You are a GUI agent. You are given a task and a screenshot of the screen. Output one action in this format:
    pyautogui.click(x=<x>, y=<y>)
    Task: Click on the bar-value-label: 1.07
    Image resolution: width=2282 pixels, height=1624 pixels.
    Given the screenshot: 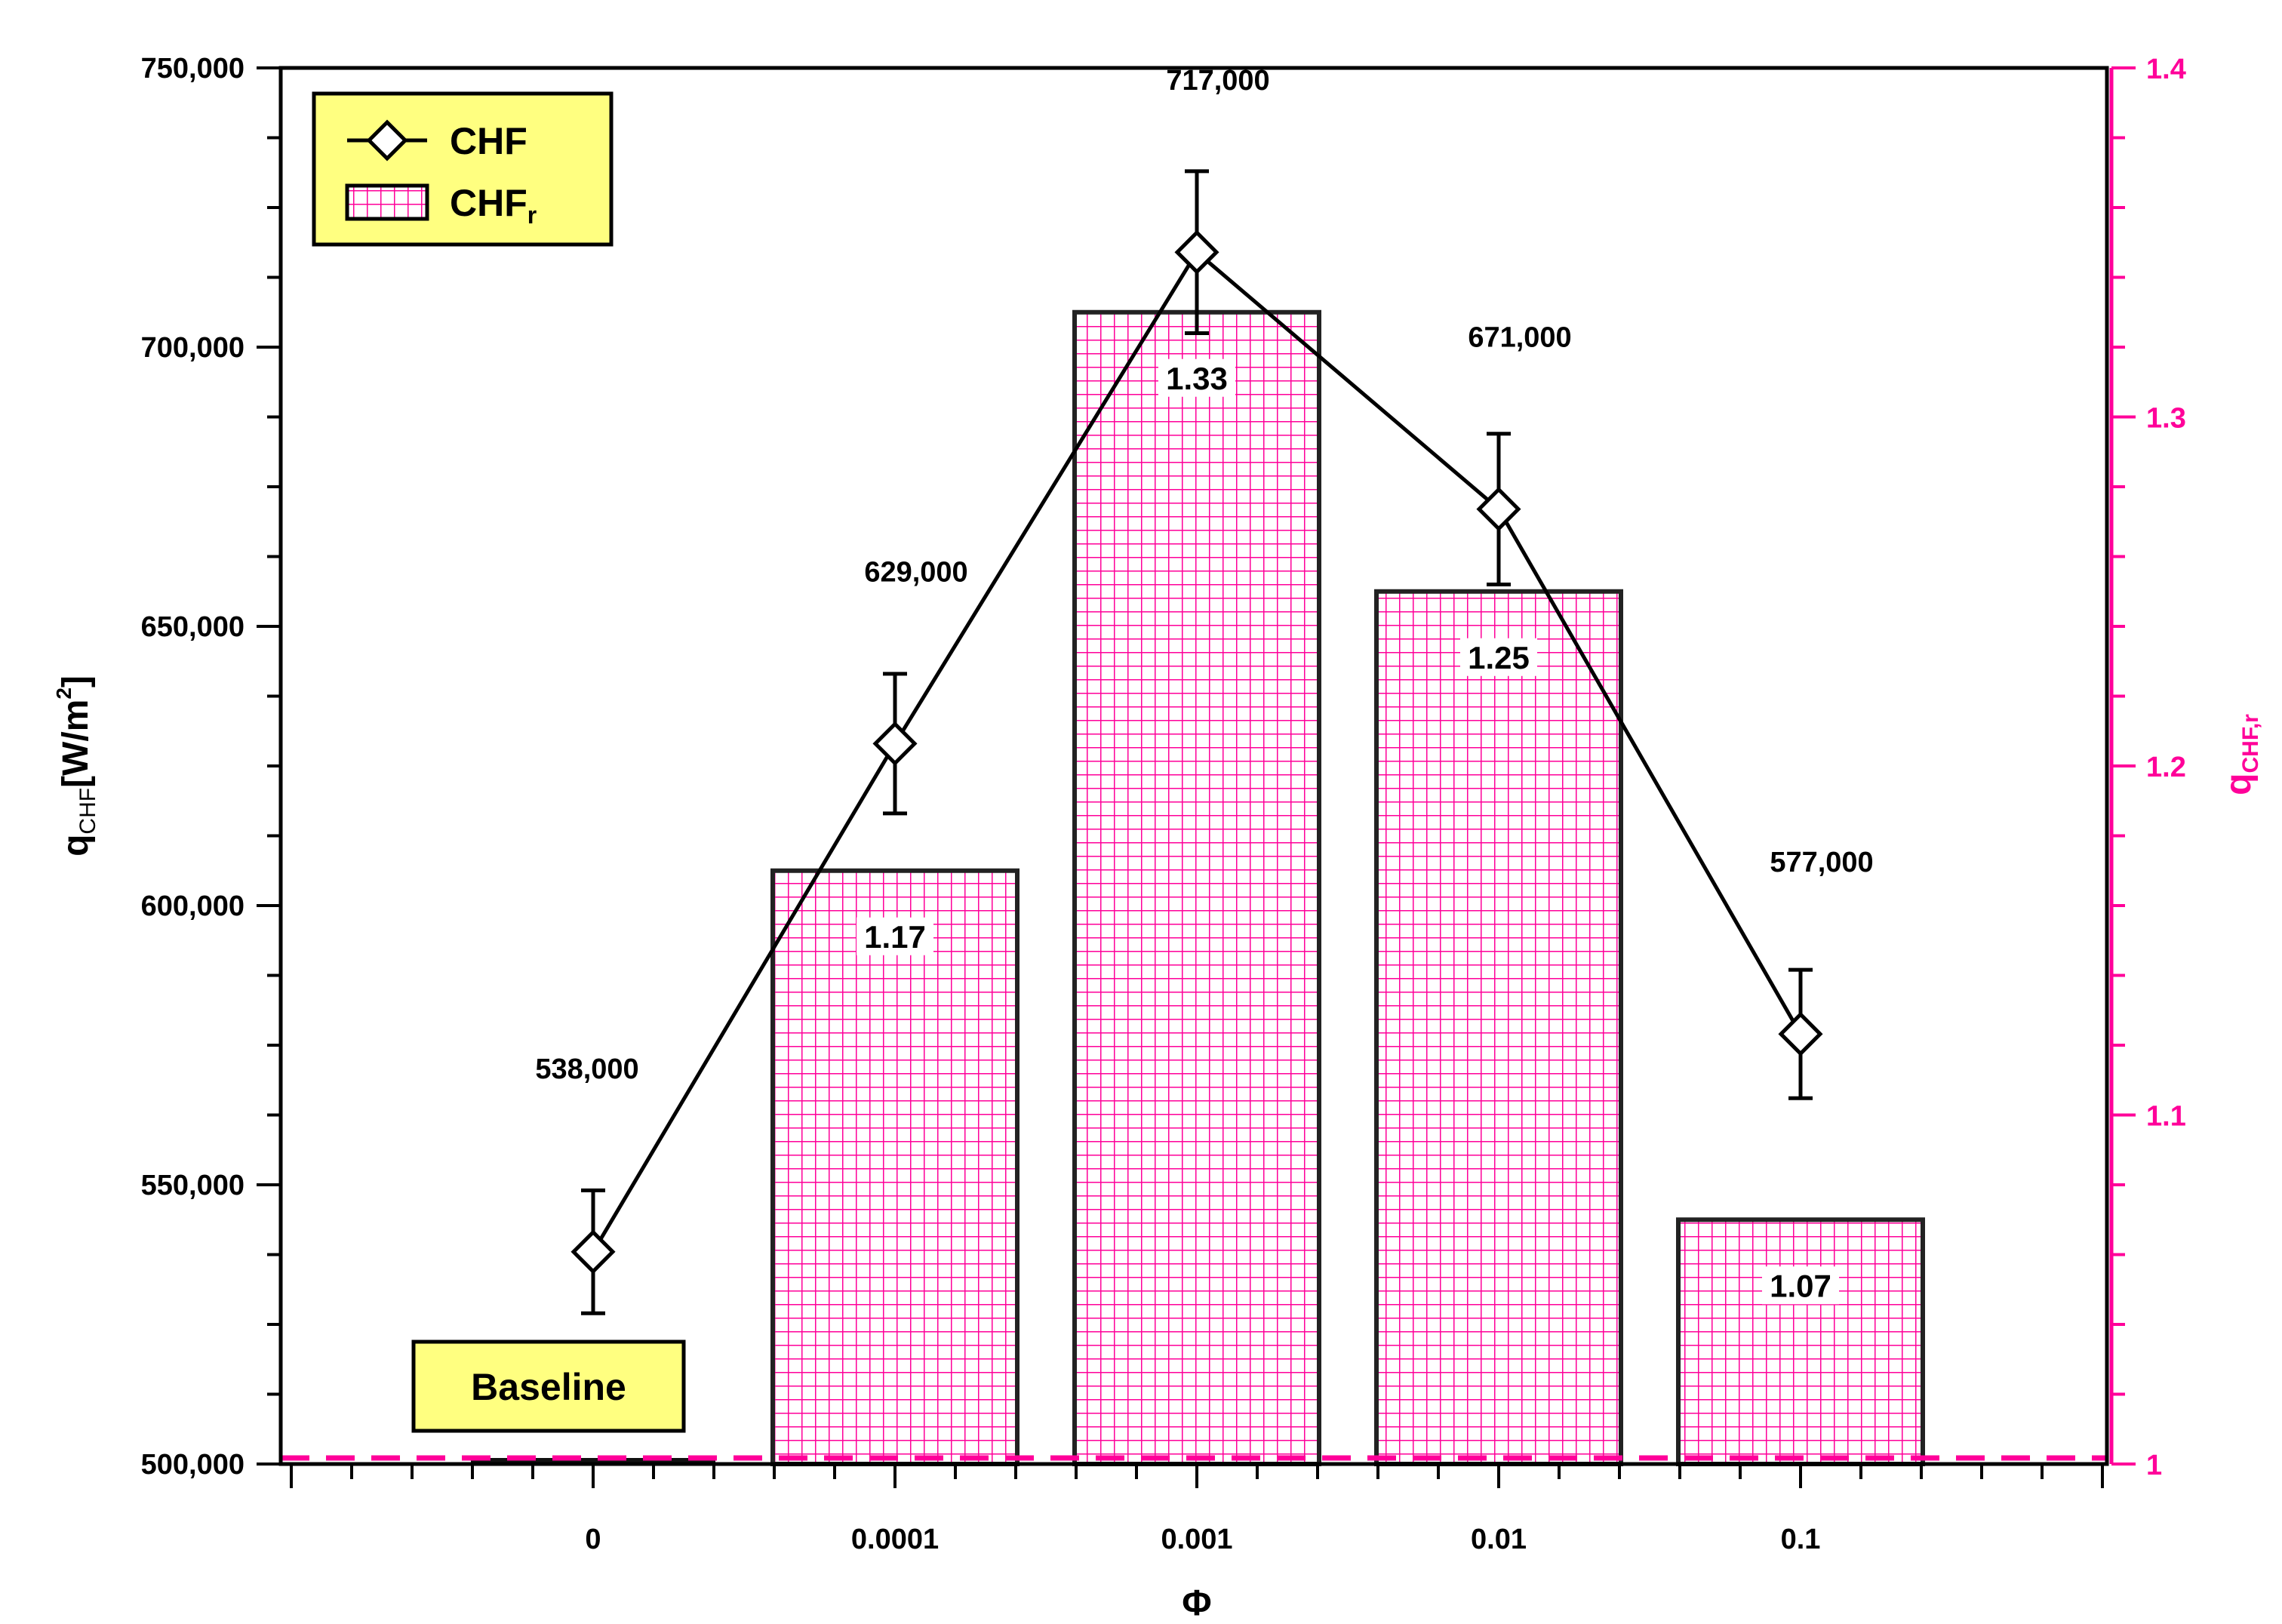 What is the action you would take?
    pyautogui.click(x=1800, y=1285)
    